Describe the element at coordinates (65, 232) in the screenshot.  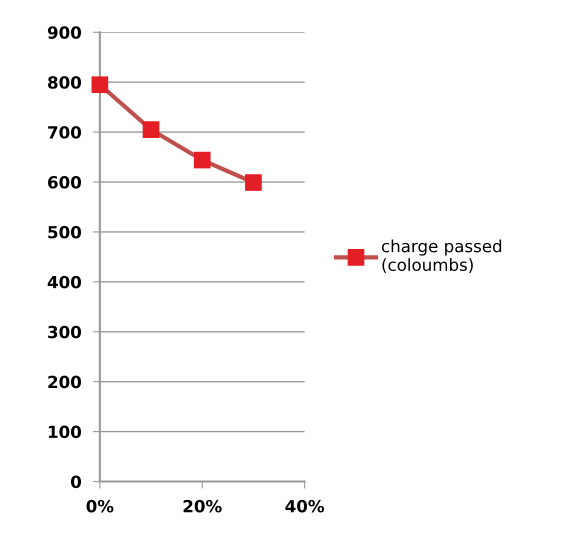
I see `y-tick-label: 500` at that location.